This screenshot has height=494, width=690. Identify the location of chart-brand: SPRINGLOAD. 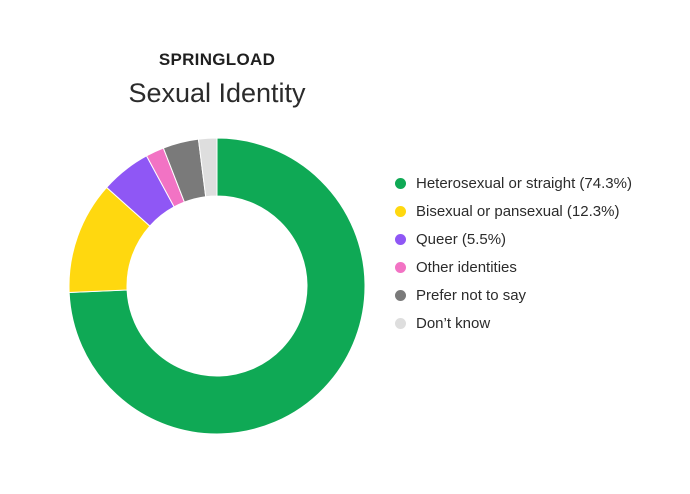
(217, 59).